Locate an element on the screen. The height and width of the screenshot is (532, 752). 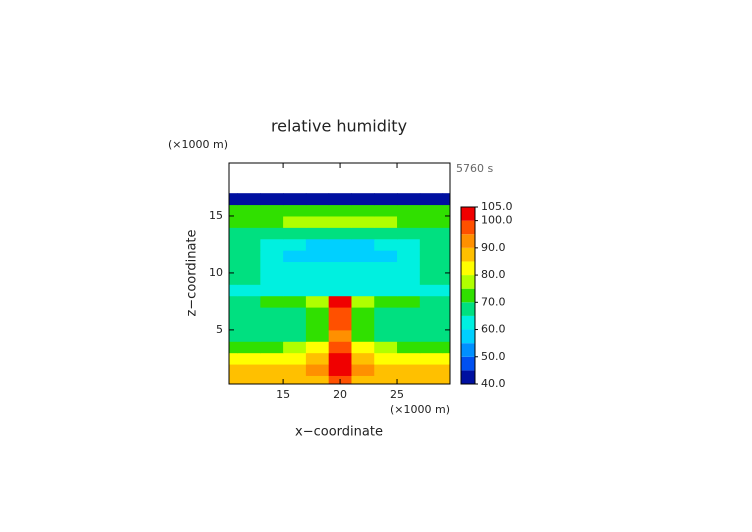
colorbar-tick-label: 50.0 is located at coordinates (493, 356).